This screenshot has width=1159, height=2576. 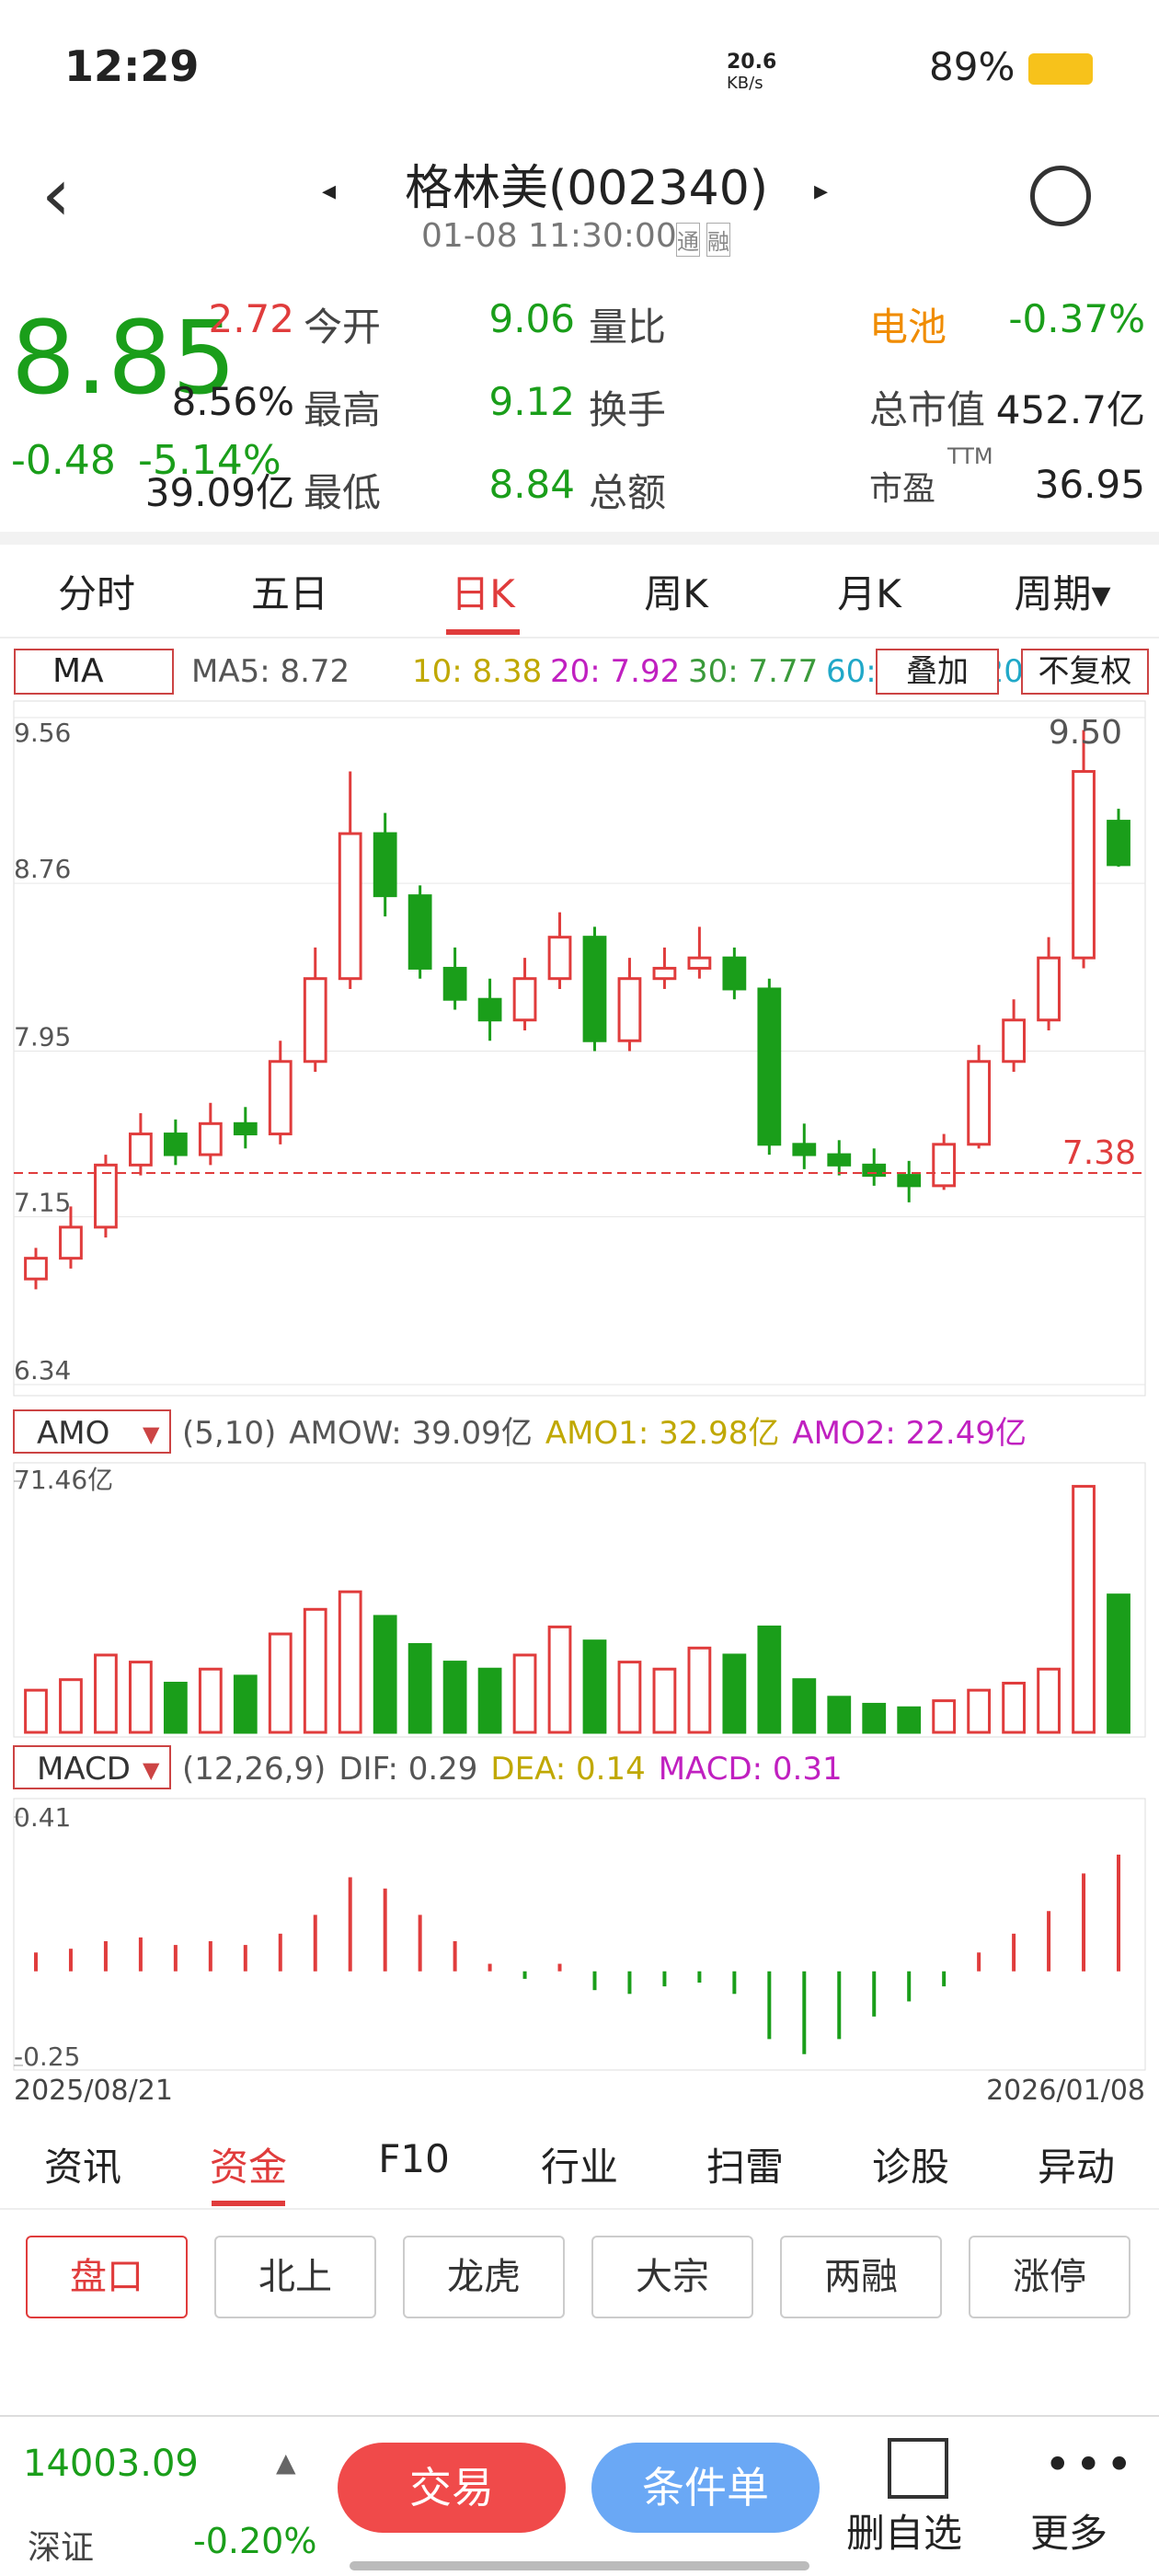 What do you see at coordinates (63, 460) in the screenshot?
I see `change: -0.48` at bounding box center [63, 460].